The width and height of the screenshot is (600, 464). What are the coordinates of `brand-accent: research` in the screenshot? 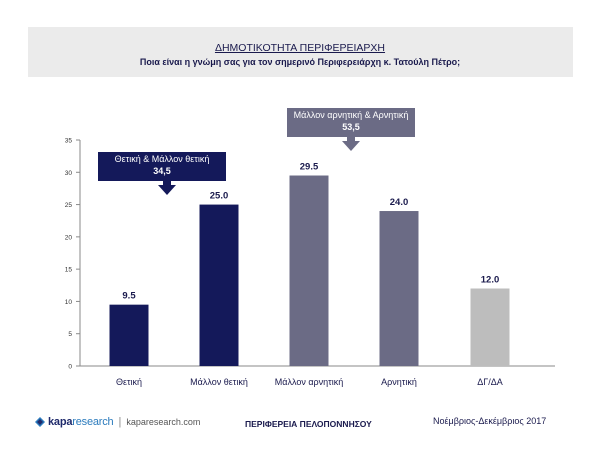 It's located at (93, 422).